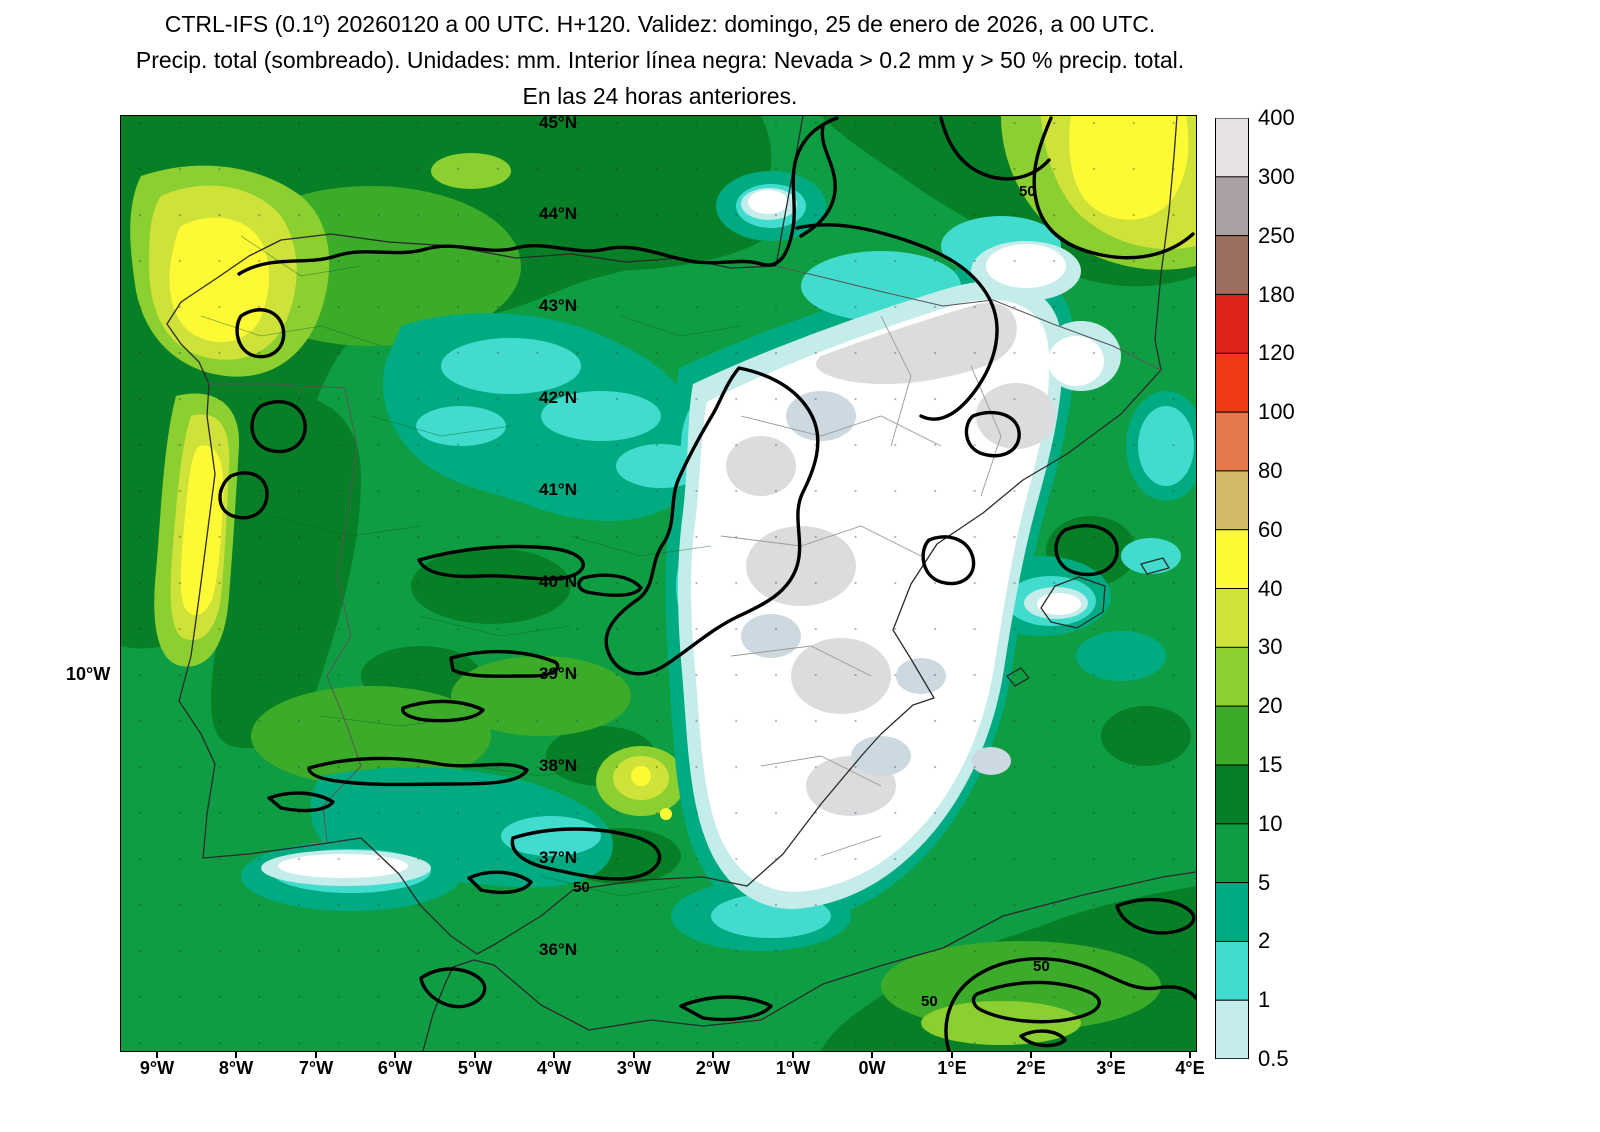 The height and width of the screenshot is (1132, 1600). I want to click on title-line-3: En las 24 horas anteriores., so click(660, 96).